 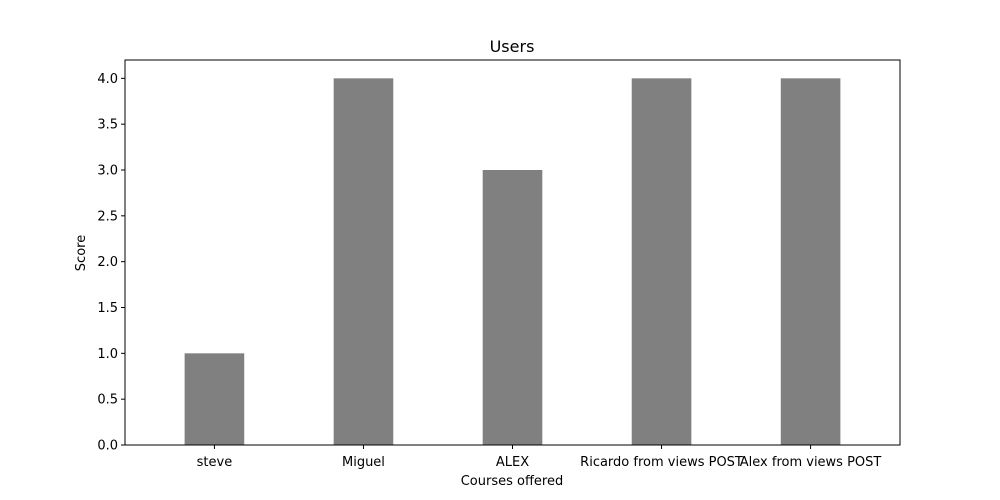 I want to click on y-tick-label-2: 1.0, so click(x=107, y=354).